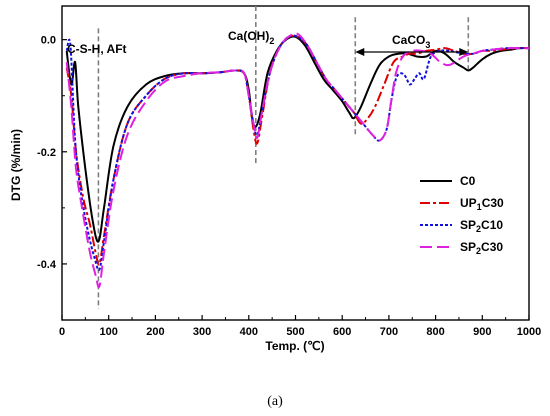  What do you see at coordinates (97, 49) in the screenshot?
I see `annotation-csh: C-S-H, AFt` at bounding box center [97, 49].